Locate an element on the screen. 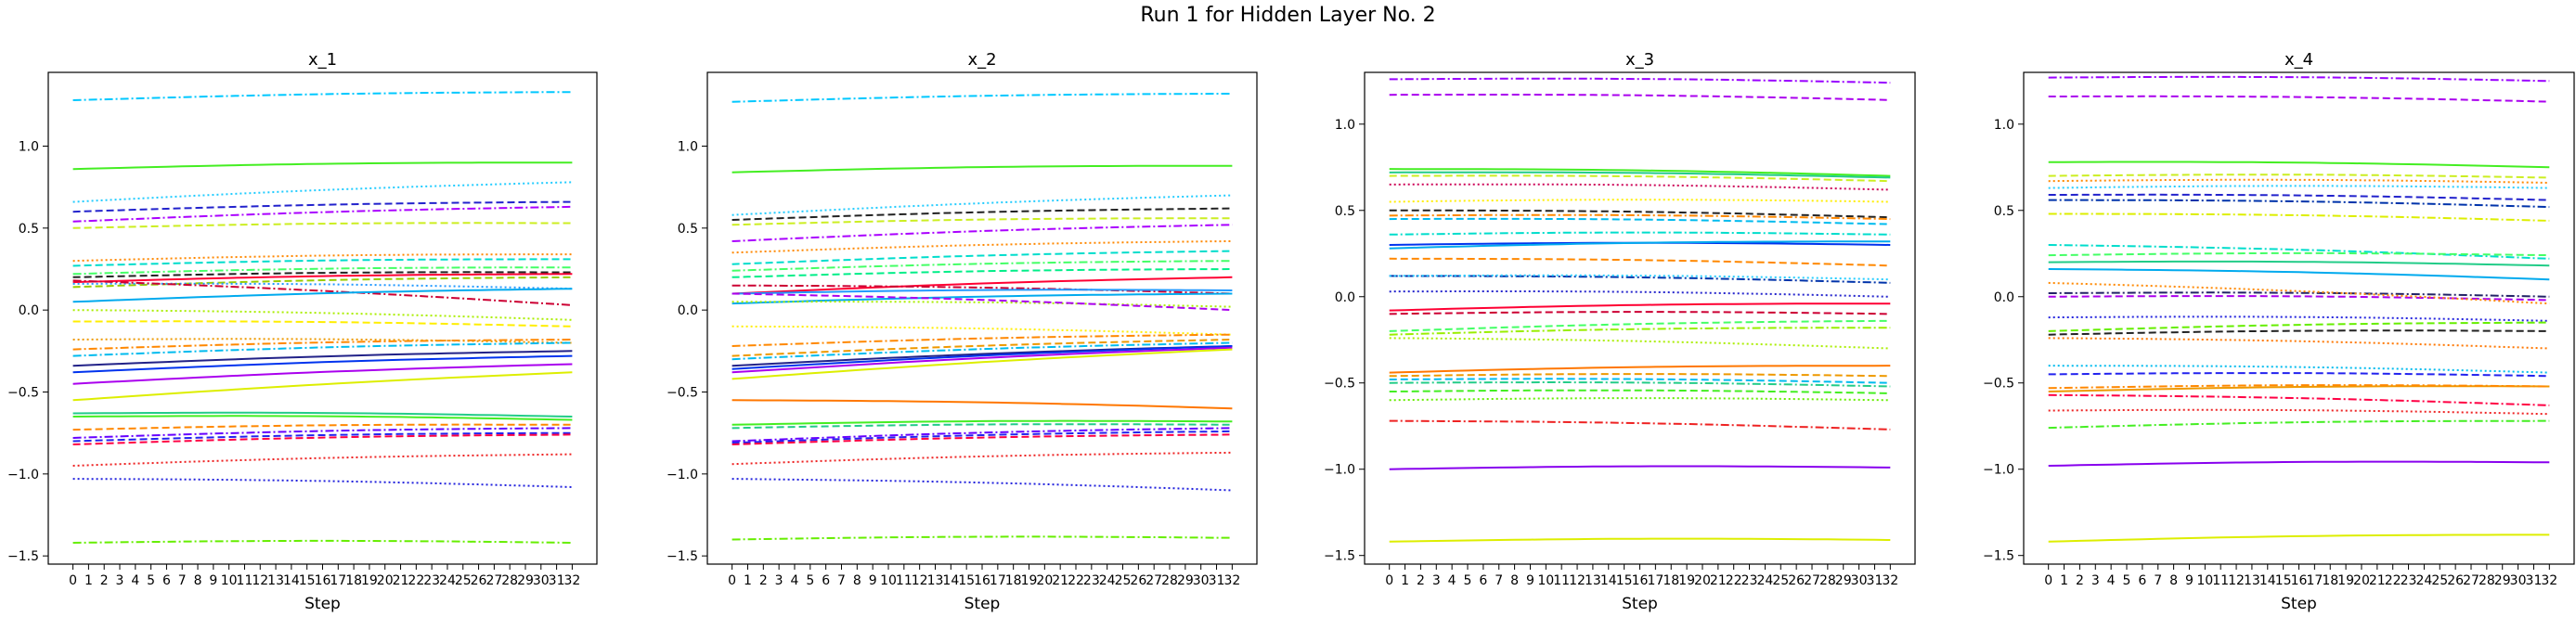 This screenshot has height=617, width=2576. x-tick-label: 27 is located at coordinates (2471, 580).